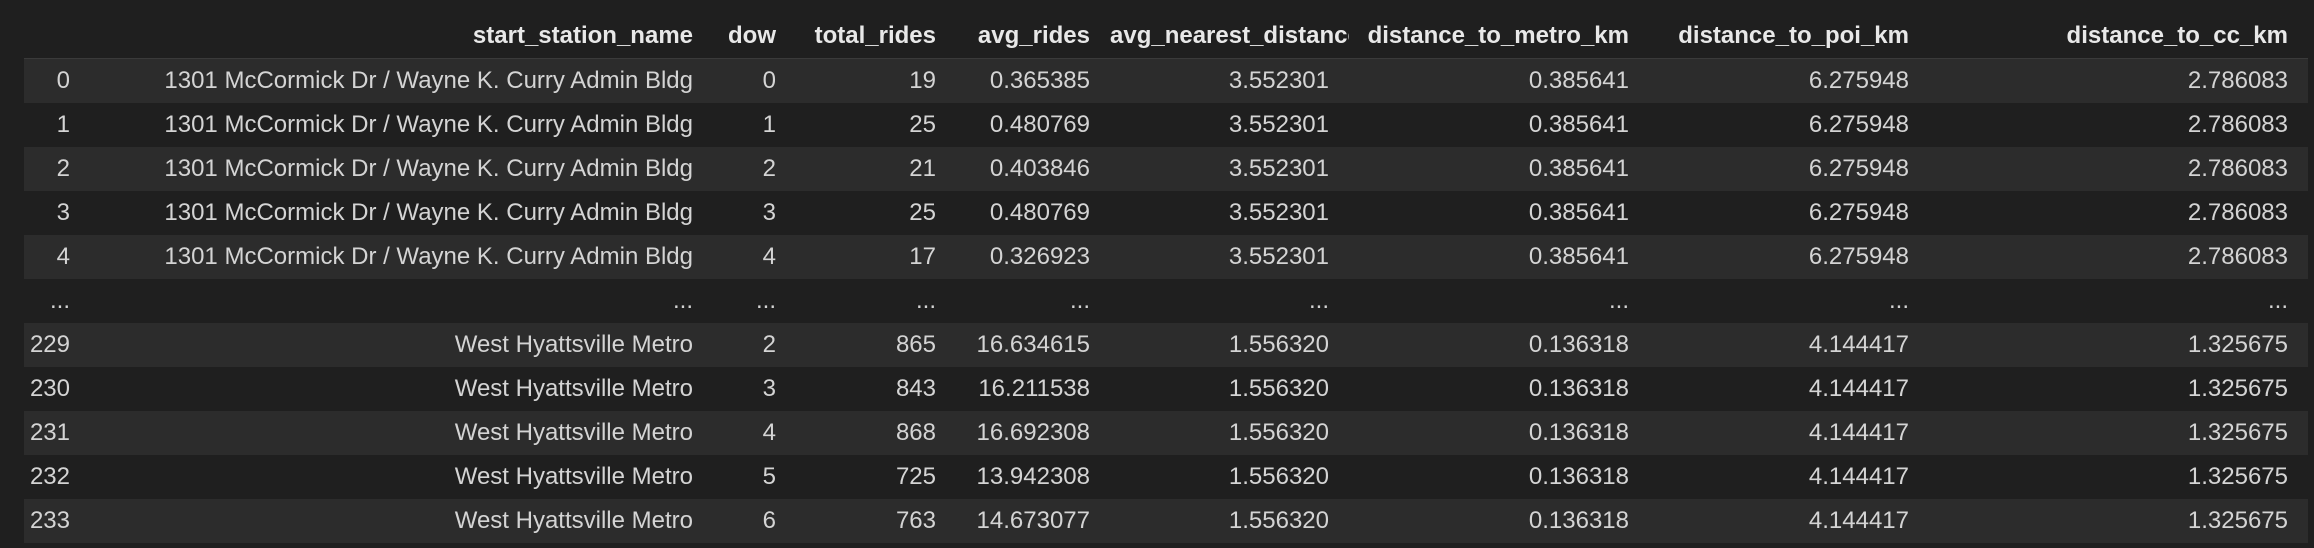 The width and height of the screenshot is (2314, 548). I want to click on cell-total-rides: 17, so click(922, 256).